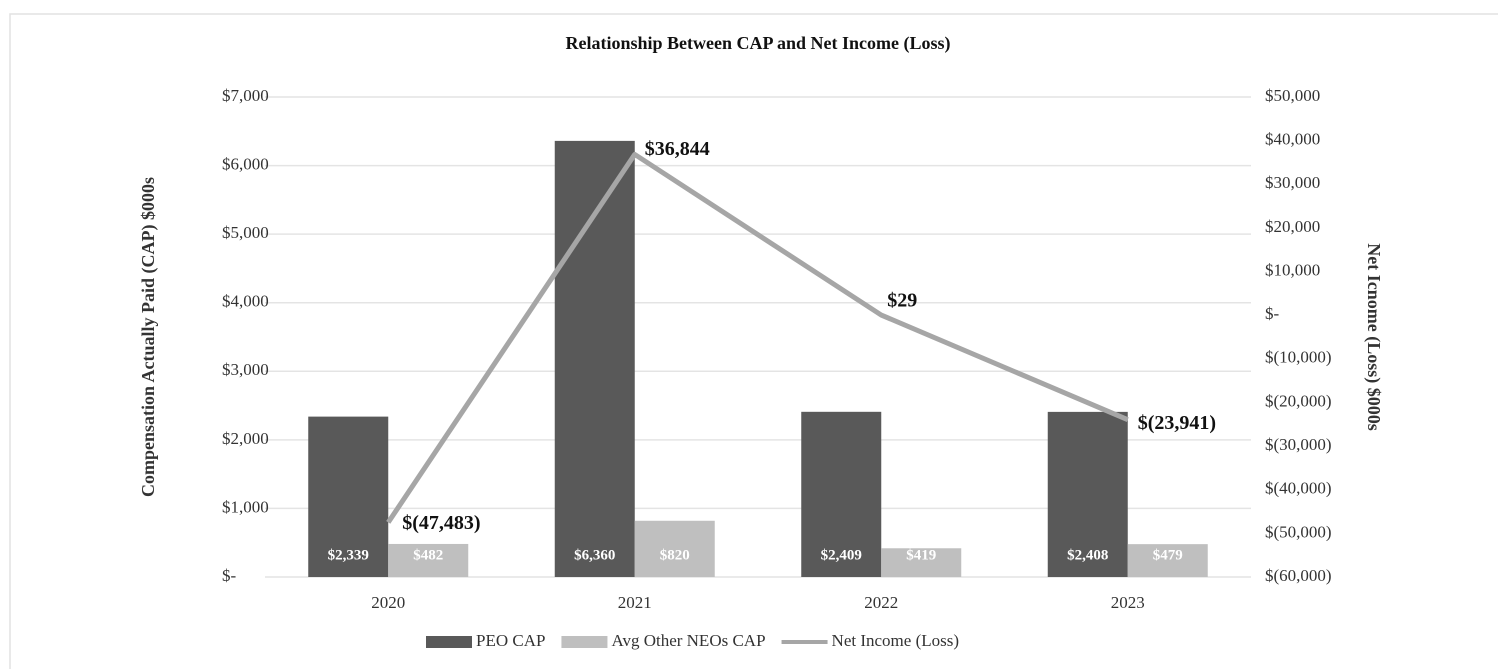 The image size is (1498, 669). What do you see at coordinates (841, 555) in the screenshot?
I see `bar-value-label: $2,409` at bounding box center [841, 555].